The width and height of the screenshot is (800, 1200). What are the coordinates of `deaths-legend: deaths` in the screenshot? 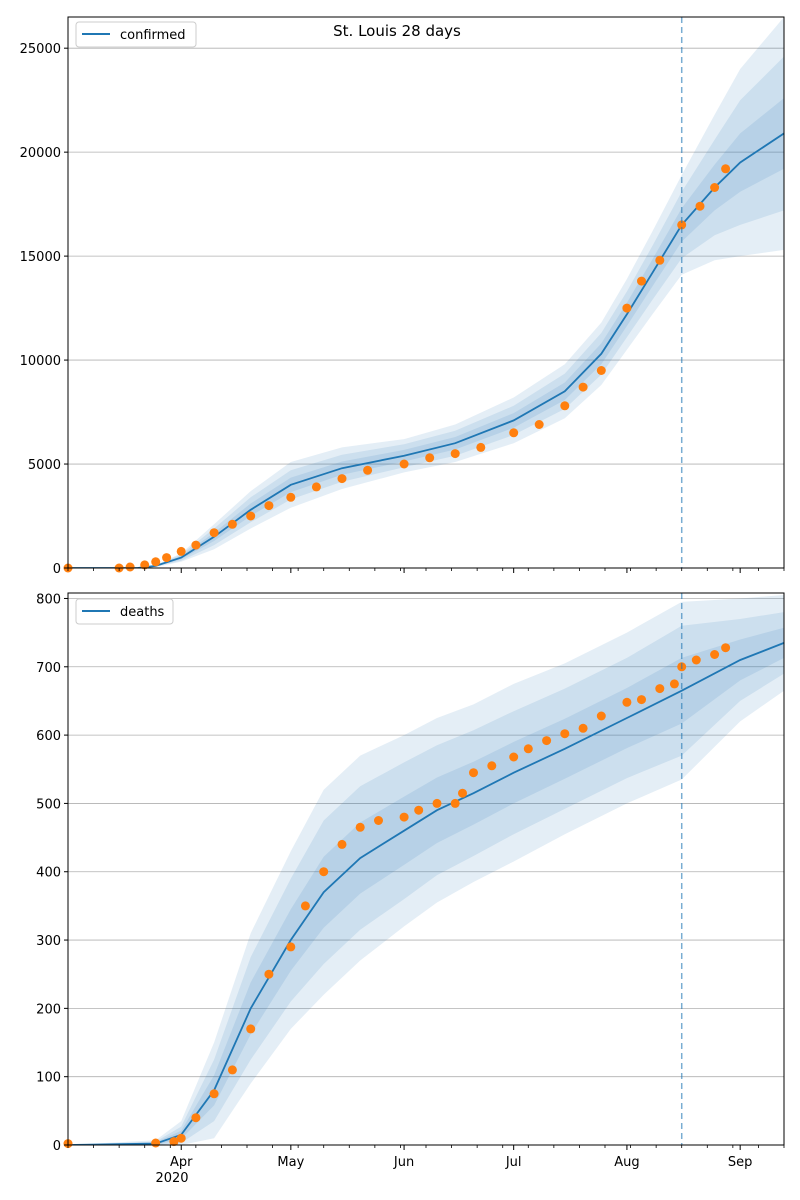 It's located at (124, 611).